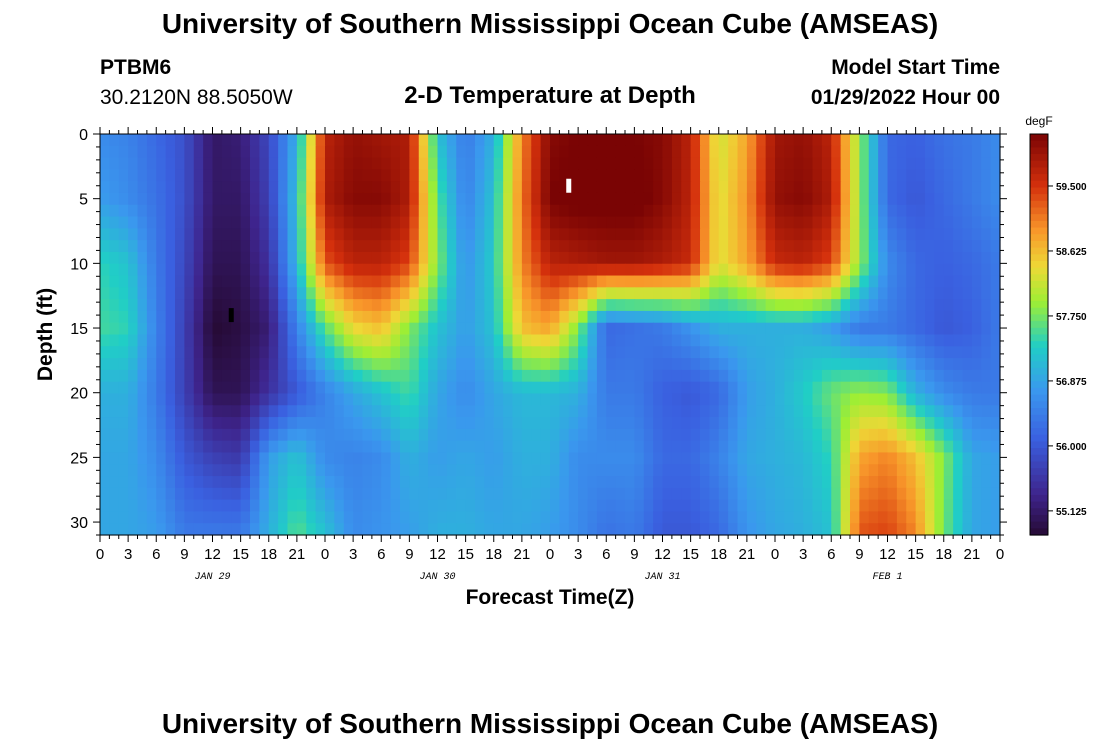 Image resolution: width=1100 pixels, height=750 pixels. Describe the element at coordinates (240, 554) in the screenshot. I see `x-tick-label: 15` at that location.